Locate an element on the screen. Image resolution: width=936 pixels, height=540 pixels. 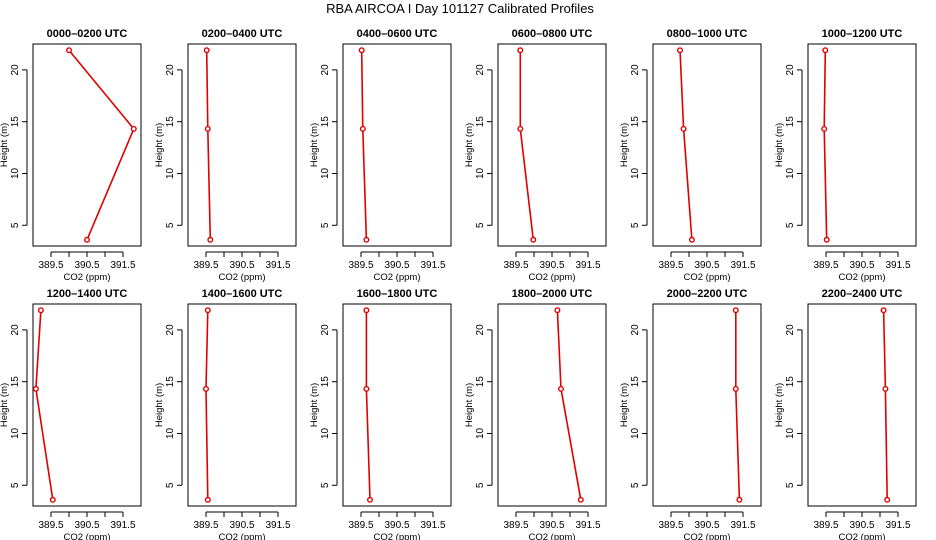
panel-title: 0600–0800 UTC is located at coordinates (552, 34).